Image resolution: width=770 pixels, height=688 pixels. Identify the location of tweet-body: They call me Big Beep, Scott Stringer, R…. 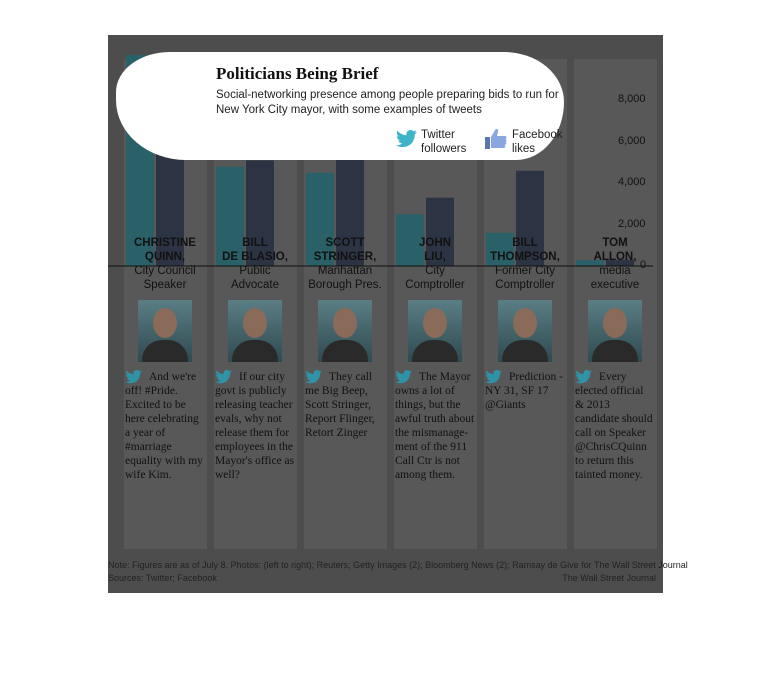
(340, 405).